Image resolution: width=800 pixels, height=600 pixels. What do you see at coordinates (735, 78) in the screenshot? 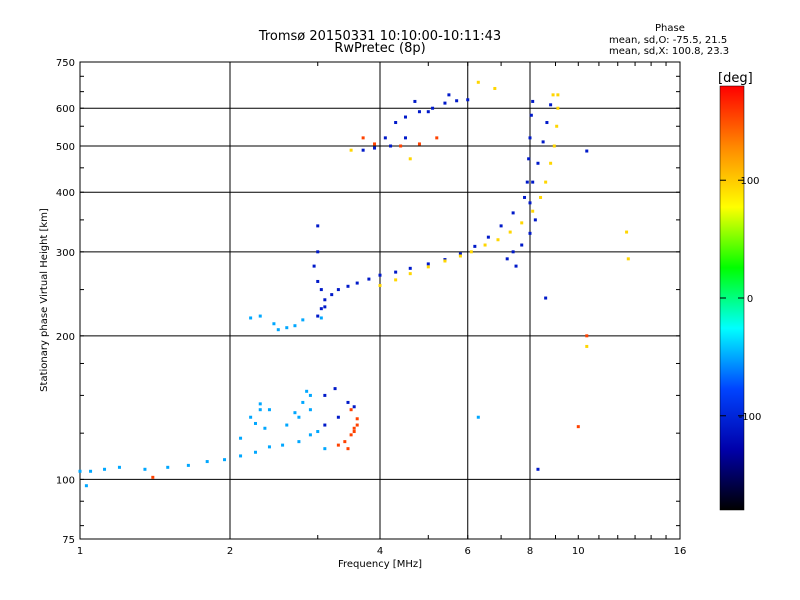
I see `colorbar-label: [deg]` at bounding box center [735, 78].